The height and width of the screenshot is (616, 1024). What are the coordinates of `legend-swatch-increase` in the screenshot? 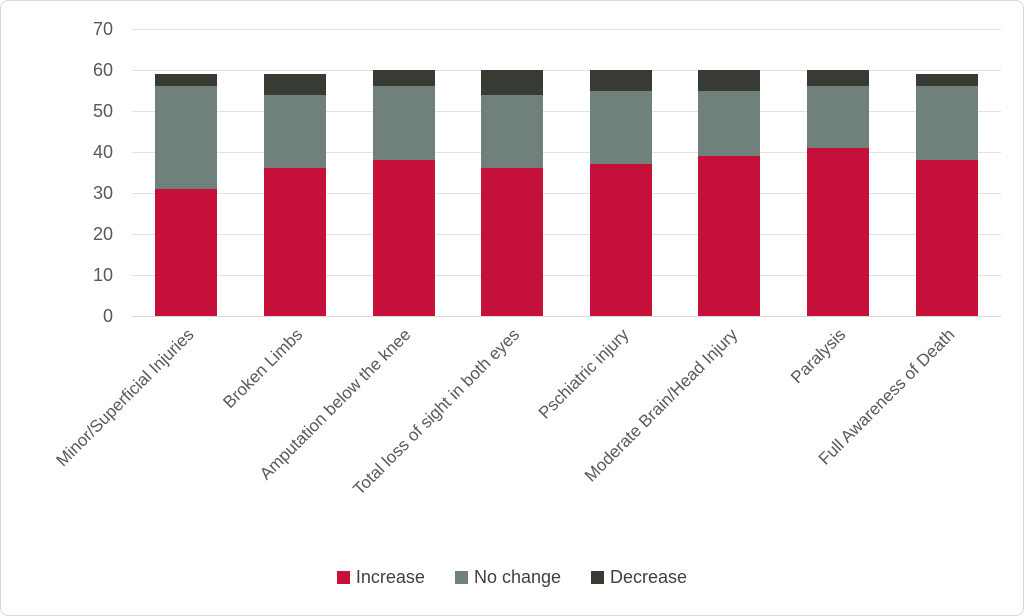 It's located at (343, 577).